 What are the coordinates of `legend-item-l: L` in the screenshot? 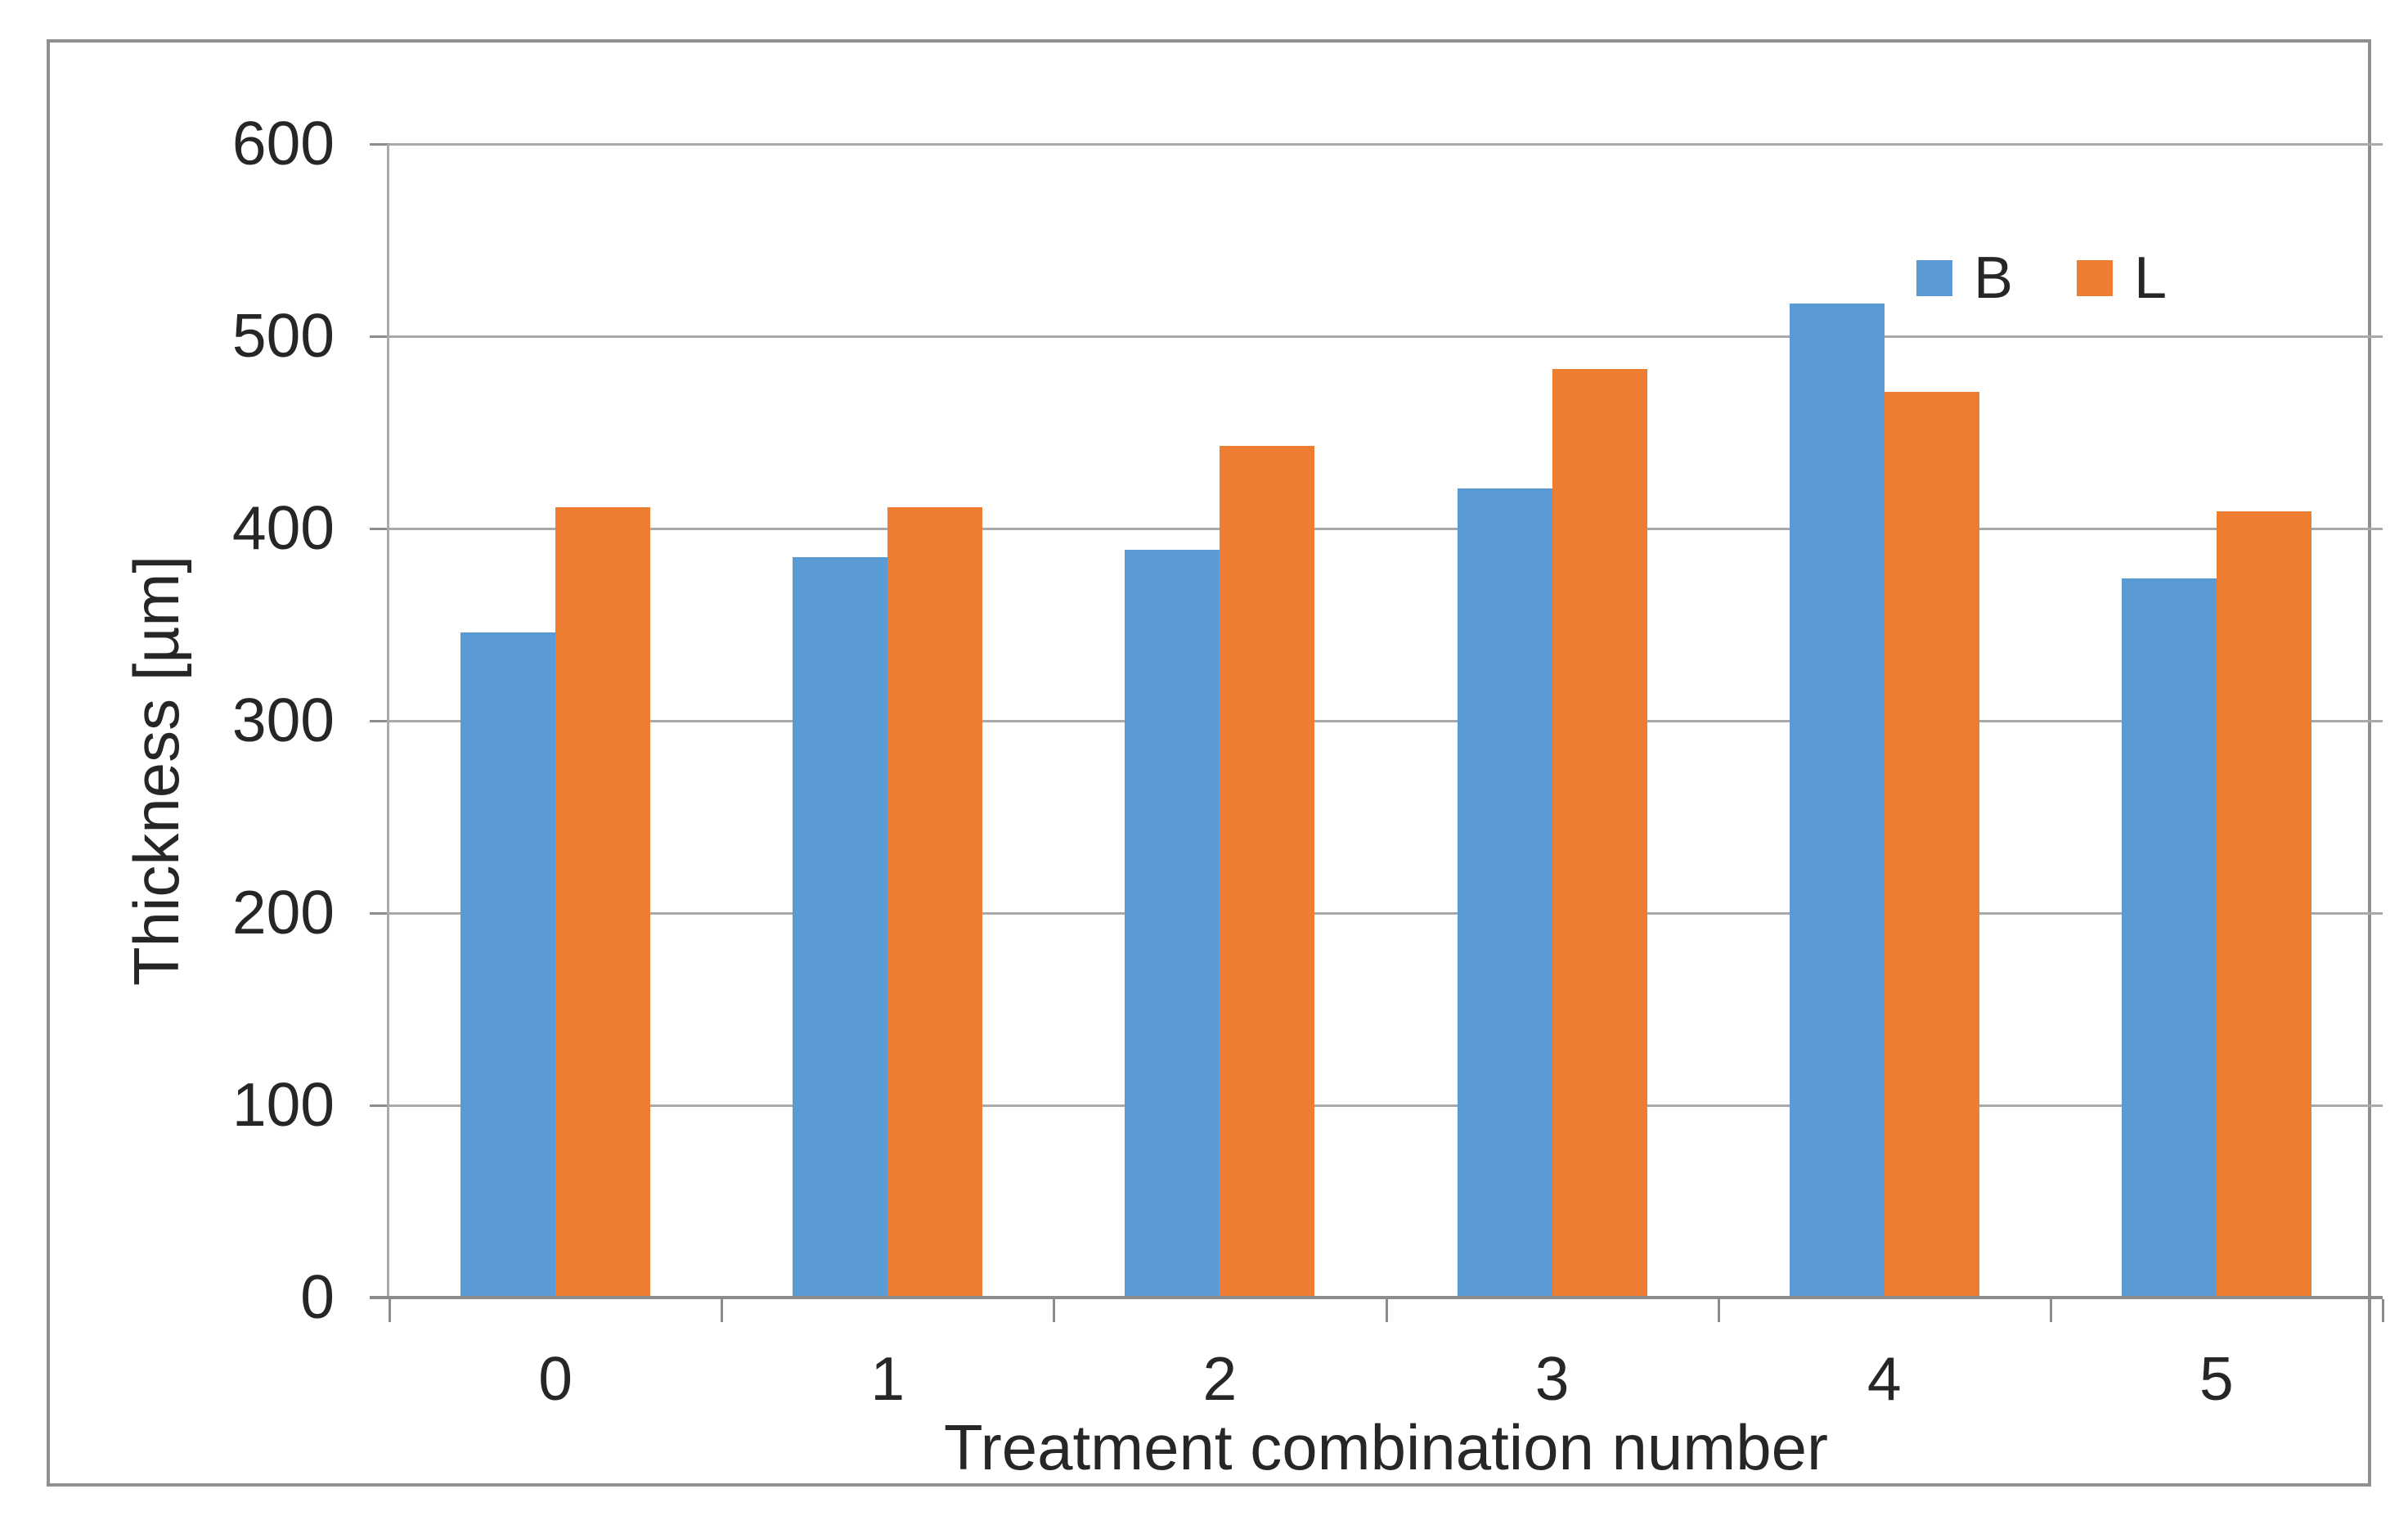 It's located at (2123, 278).